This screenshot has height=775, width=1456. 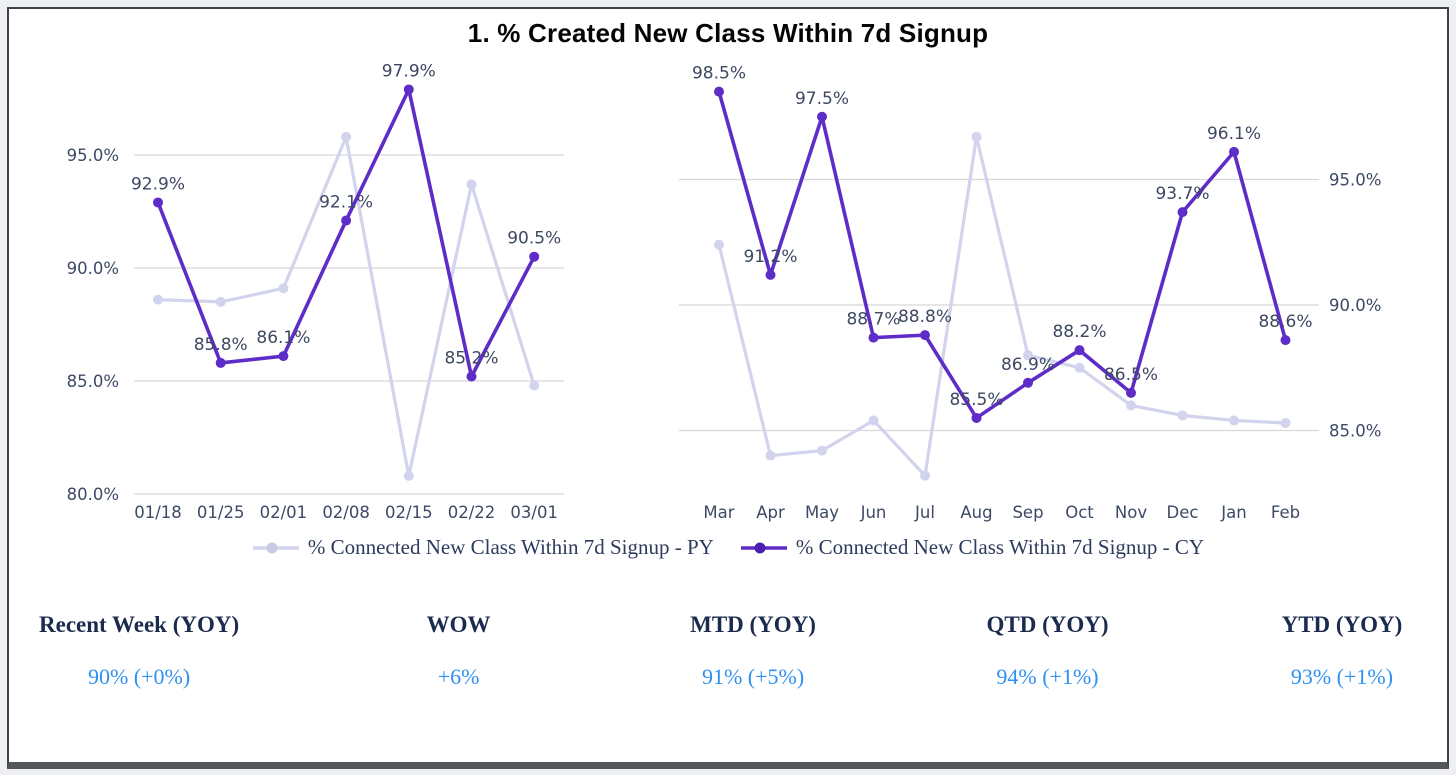 I want to click on x-tick-label: 01/25, so click(x=221, y=512).